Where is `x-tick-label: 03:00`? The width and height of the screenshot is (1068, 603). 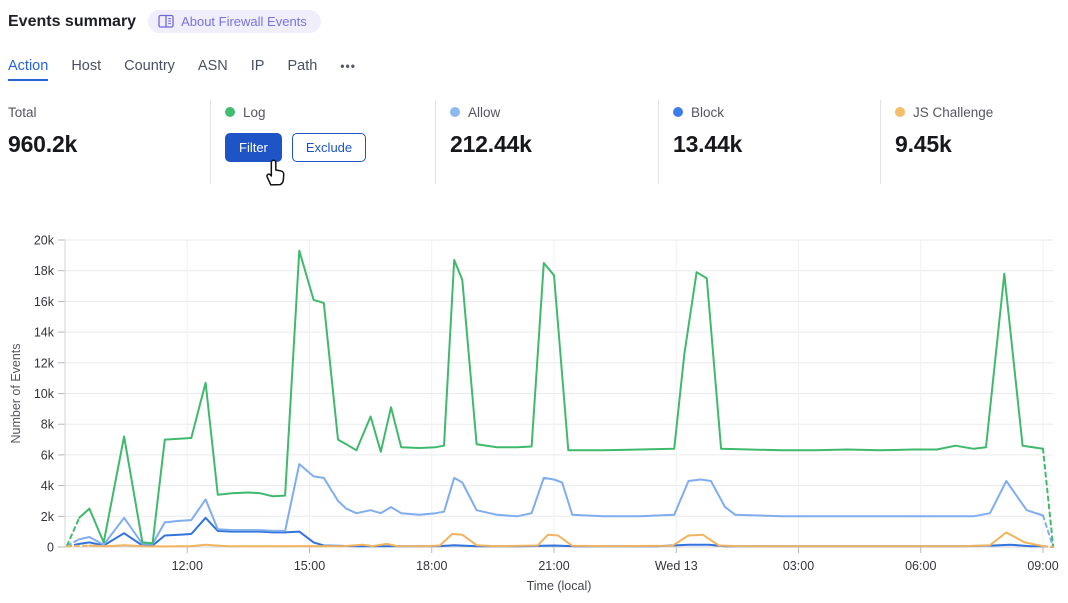 x-tick-label: 03:00 is located at coordinates (798, 566).